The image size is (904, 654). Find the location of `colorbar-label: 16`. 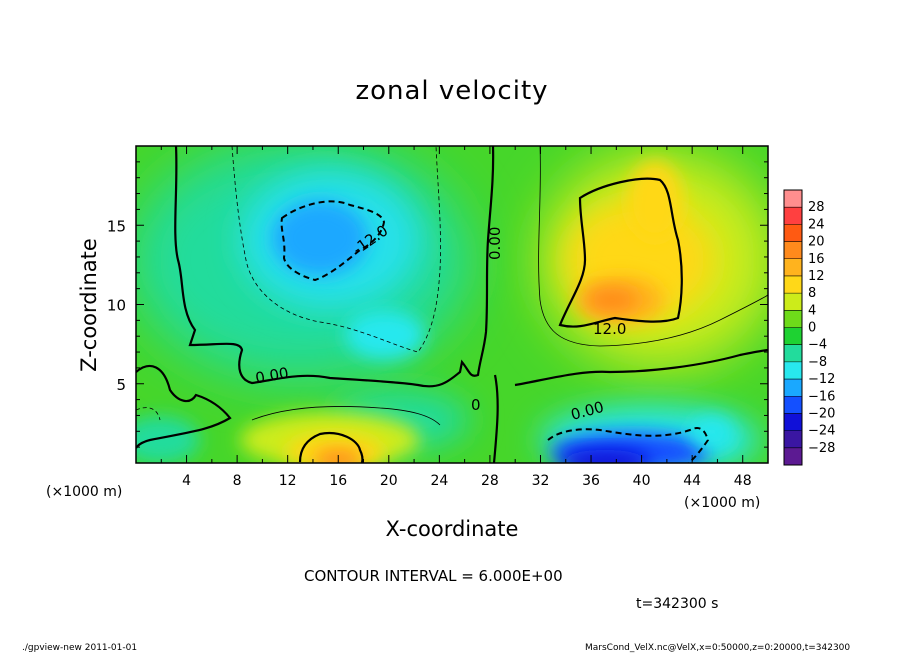

colorbar-label: 16 is located at coordinates (816, 259).